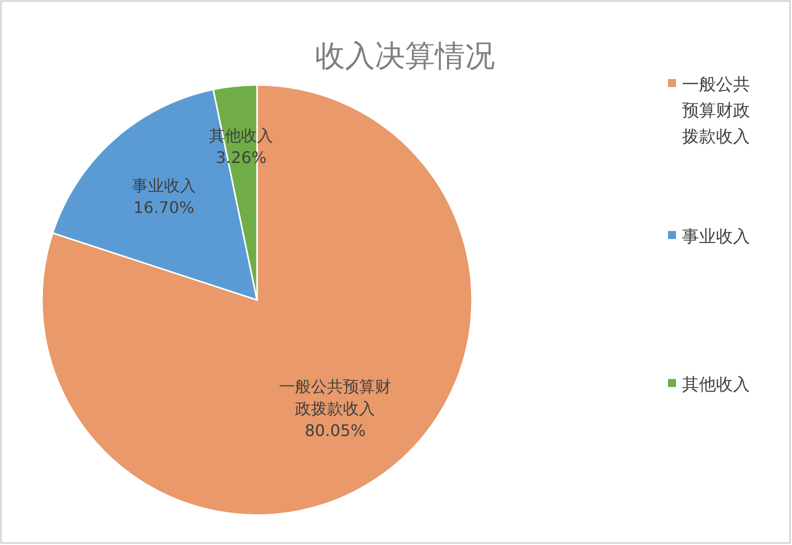 This screenshot has width=792, height=545. Describe the element at coordinates (716, 237) in the screenshot. I see `legend-label: 事业收入` at that location.